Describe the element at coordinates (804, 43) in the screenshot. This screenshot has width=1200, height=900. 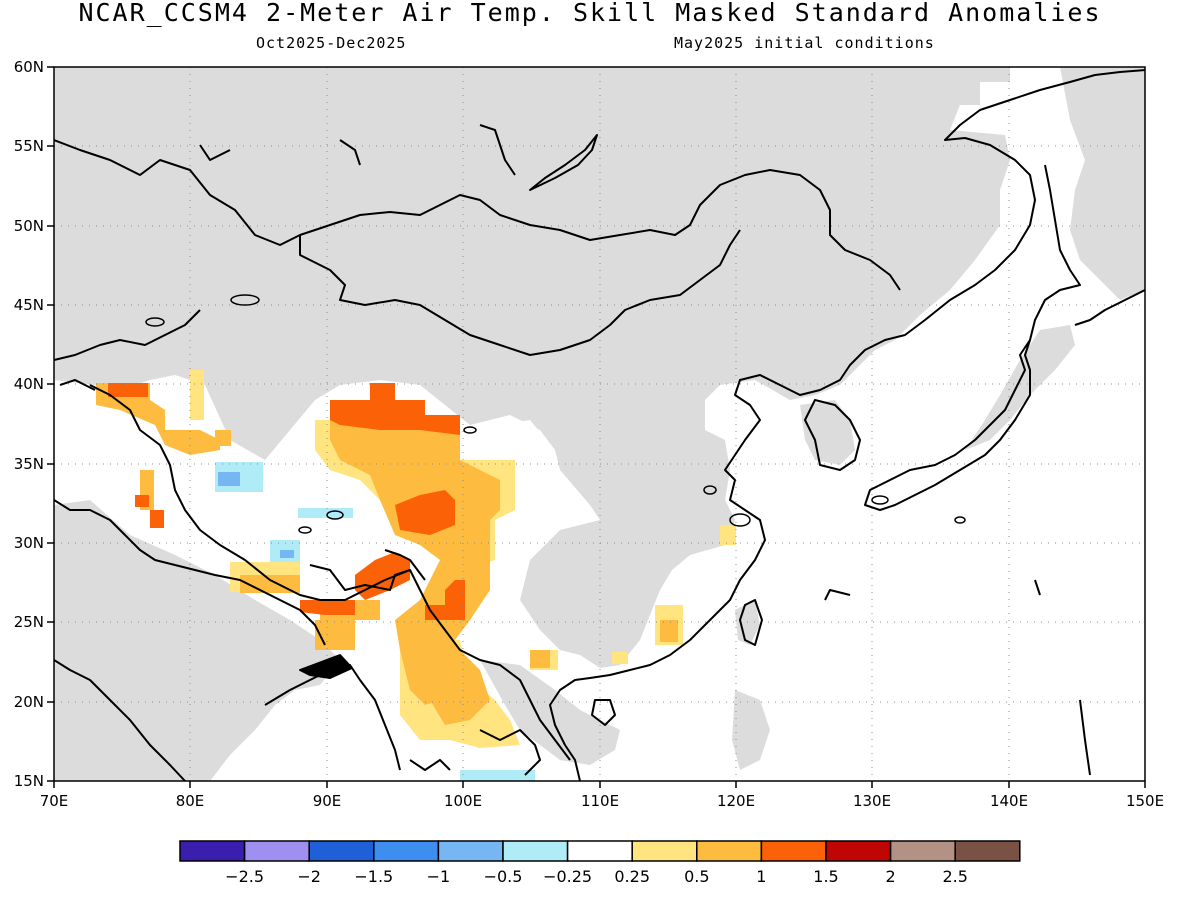
I see `initial-conditions: May2025 initial conditions` at that location.